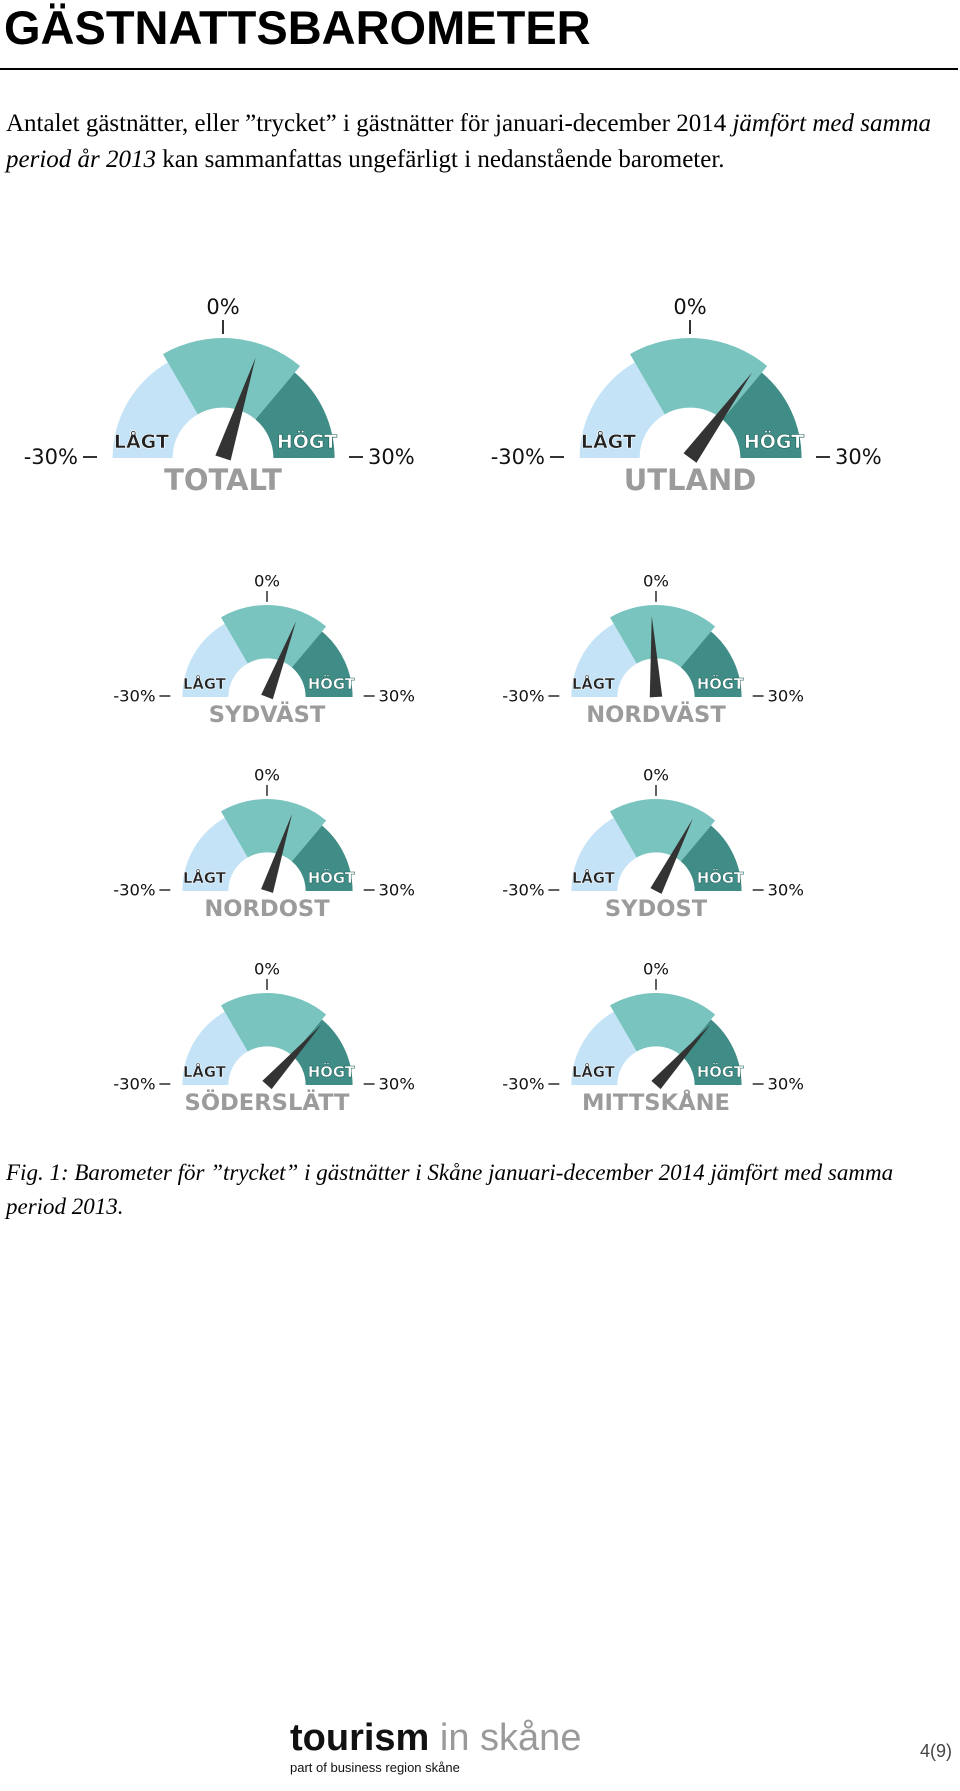 Image resolution: width=960 pixels, height=1791 pixels. Describe the element at coordinates (469, 141) in the screenshot. I see `intro-text-italic: jämfört med samma period år 2013` at that location.